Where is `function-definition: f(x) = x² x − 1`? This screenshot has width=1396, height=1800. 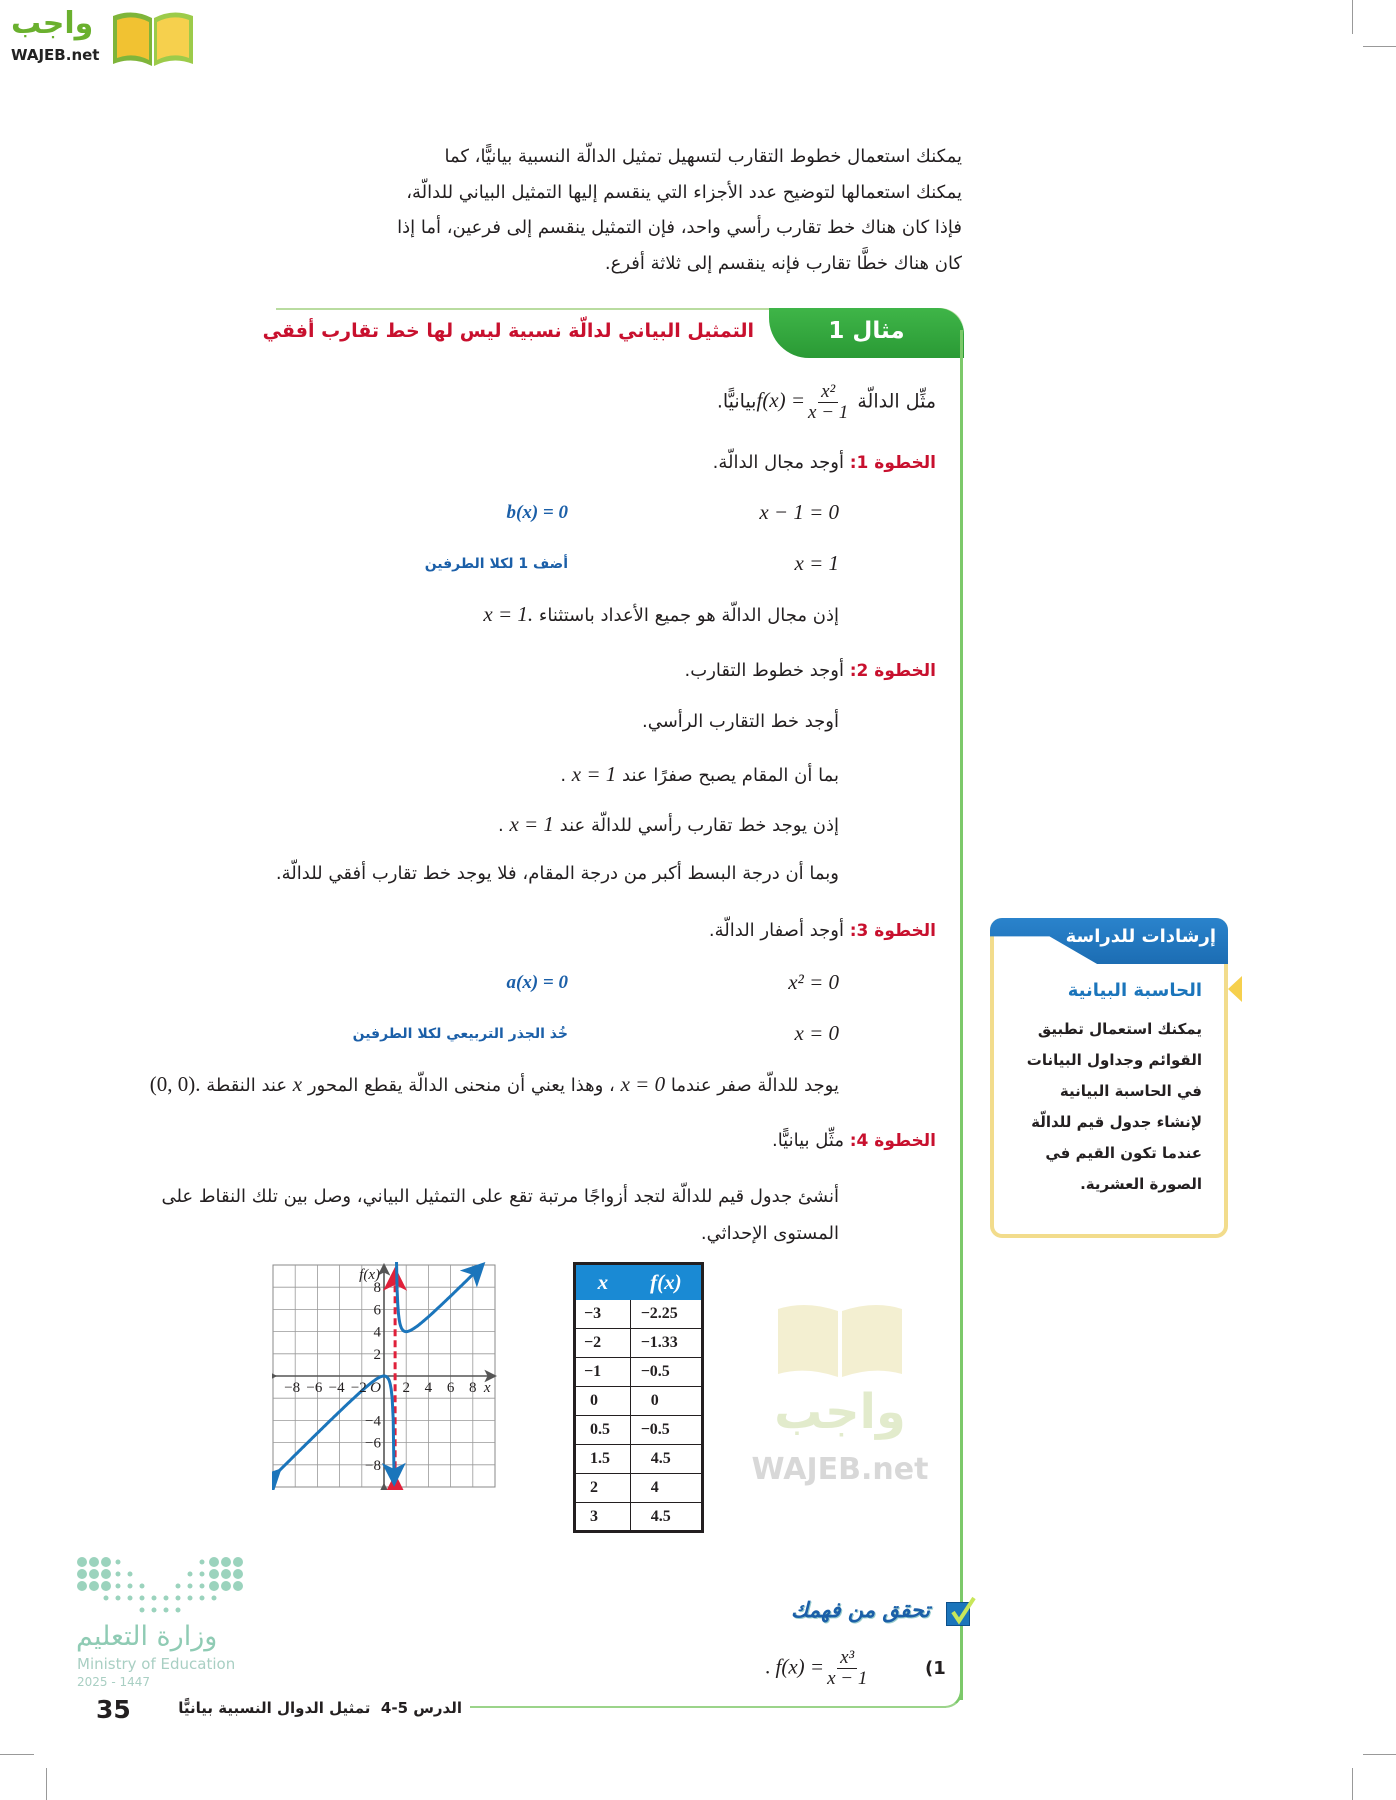 function-definition: f(x) = x² x − 1 is located at coordinates (803, 402).